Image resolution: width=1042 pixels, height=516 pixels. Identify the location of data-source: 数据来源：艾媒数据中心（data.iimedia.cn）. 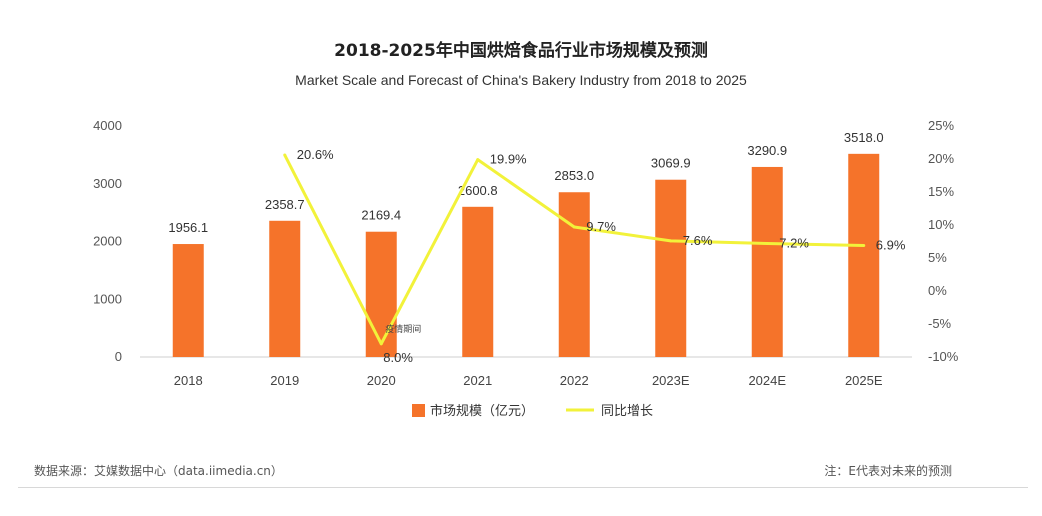
(158, 471).